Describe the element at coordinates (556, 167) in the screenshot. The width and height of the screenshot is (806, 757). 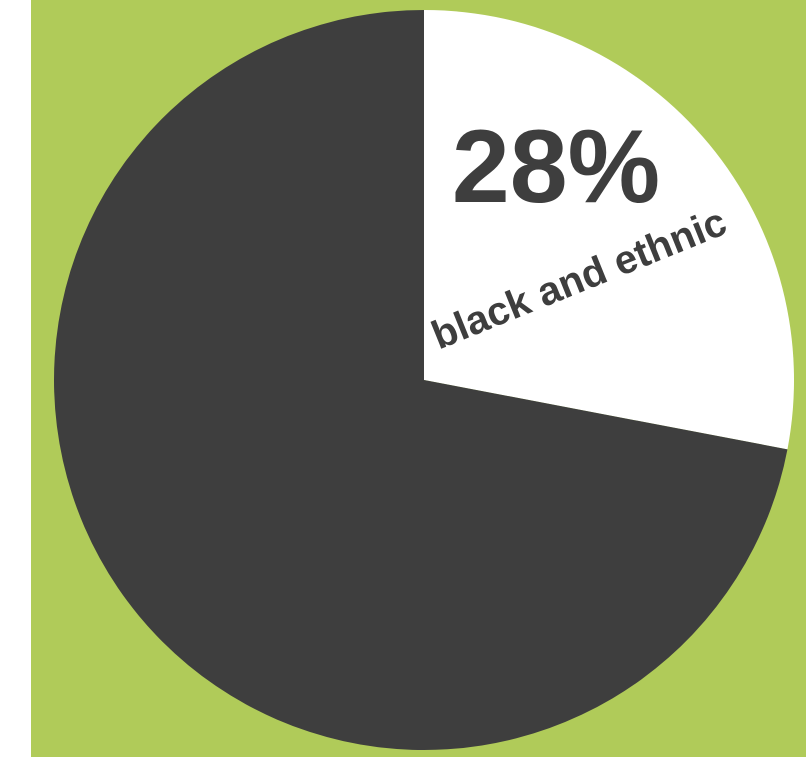
I see `slice-percent-label: 28%` at that location.